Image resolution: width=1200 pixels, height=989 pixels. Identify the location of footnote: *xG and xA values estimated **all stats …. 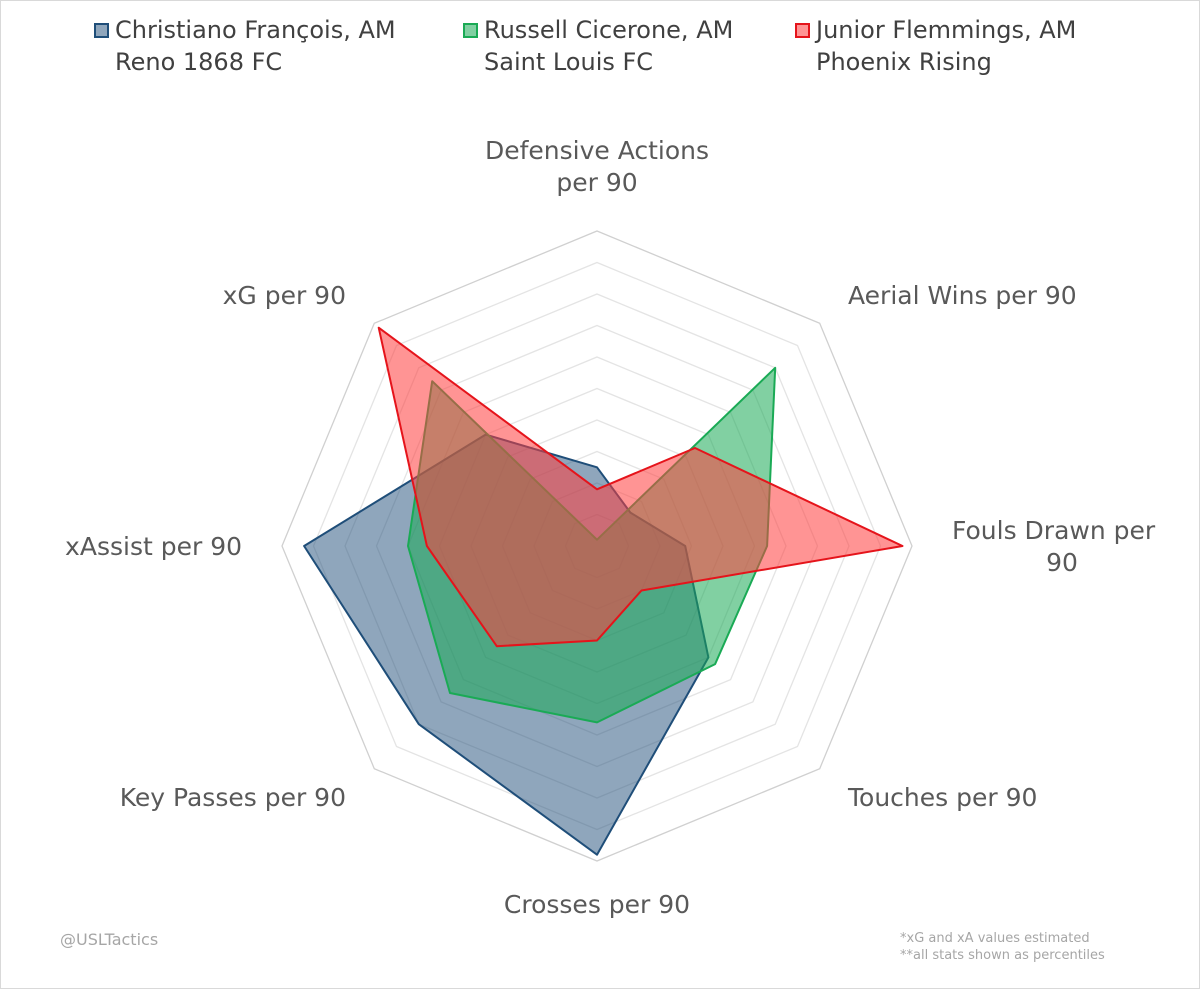
(1002, 947).